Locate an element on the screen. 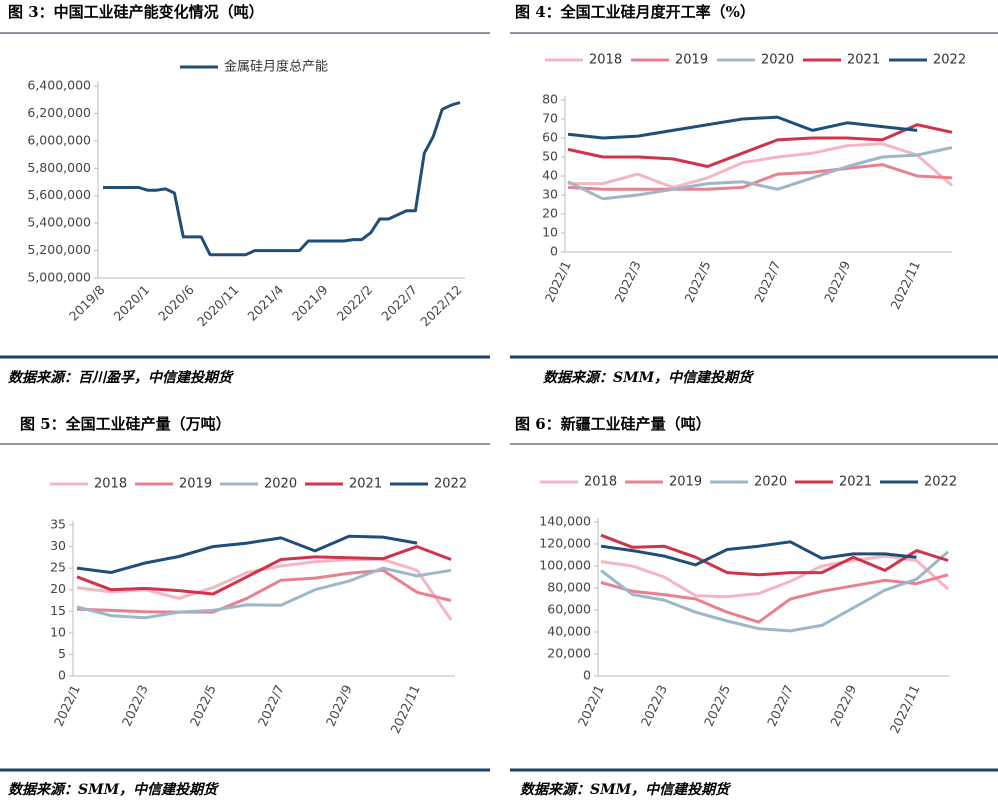  x-tick-label: 2020/1 is located at coordinates (132, 303).